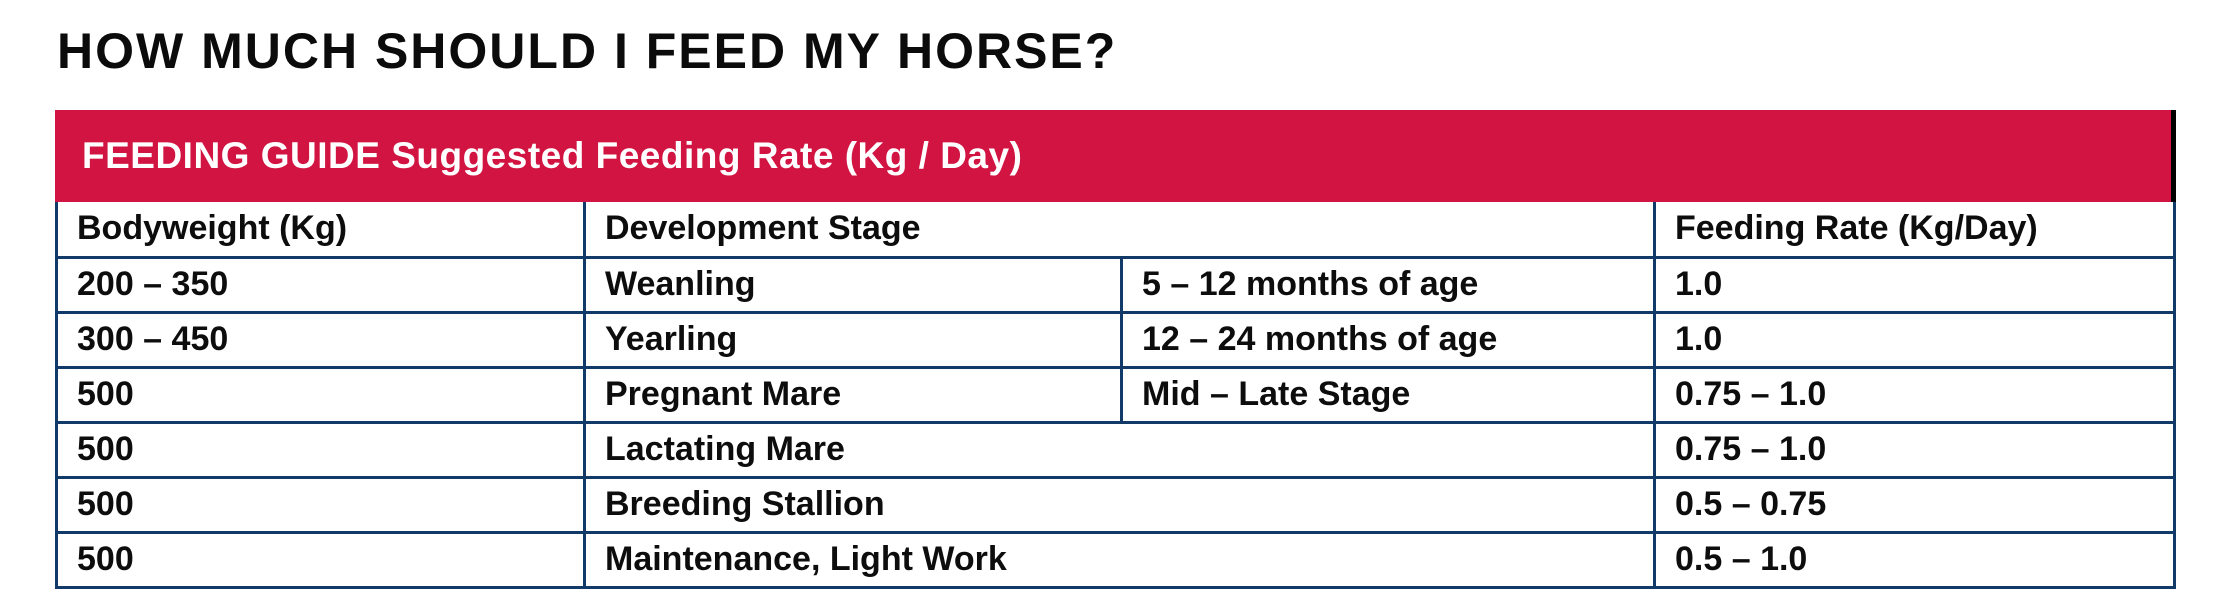 This screenshot has width=2236, height=616. Describe the element at coordinates (1119, 504) in the screenshot. I see `cell-stage: Breeding Stallion` at that location.